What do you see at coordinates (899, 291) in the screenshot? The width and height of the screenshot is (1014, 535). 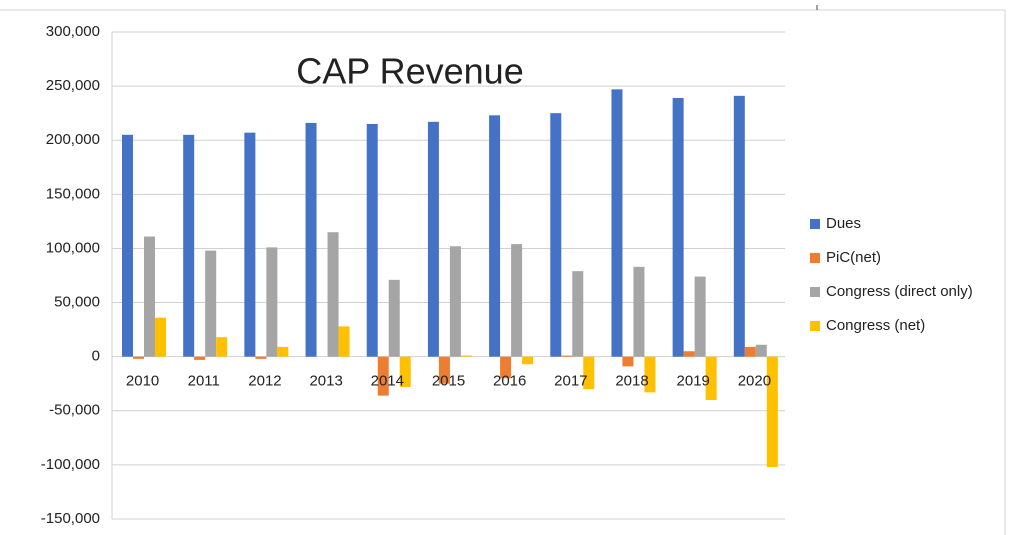 I see `legend-label: Congress (direct only)` at bounding box center [899, 291].